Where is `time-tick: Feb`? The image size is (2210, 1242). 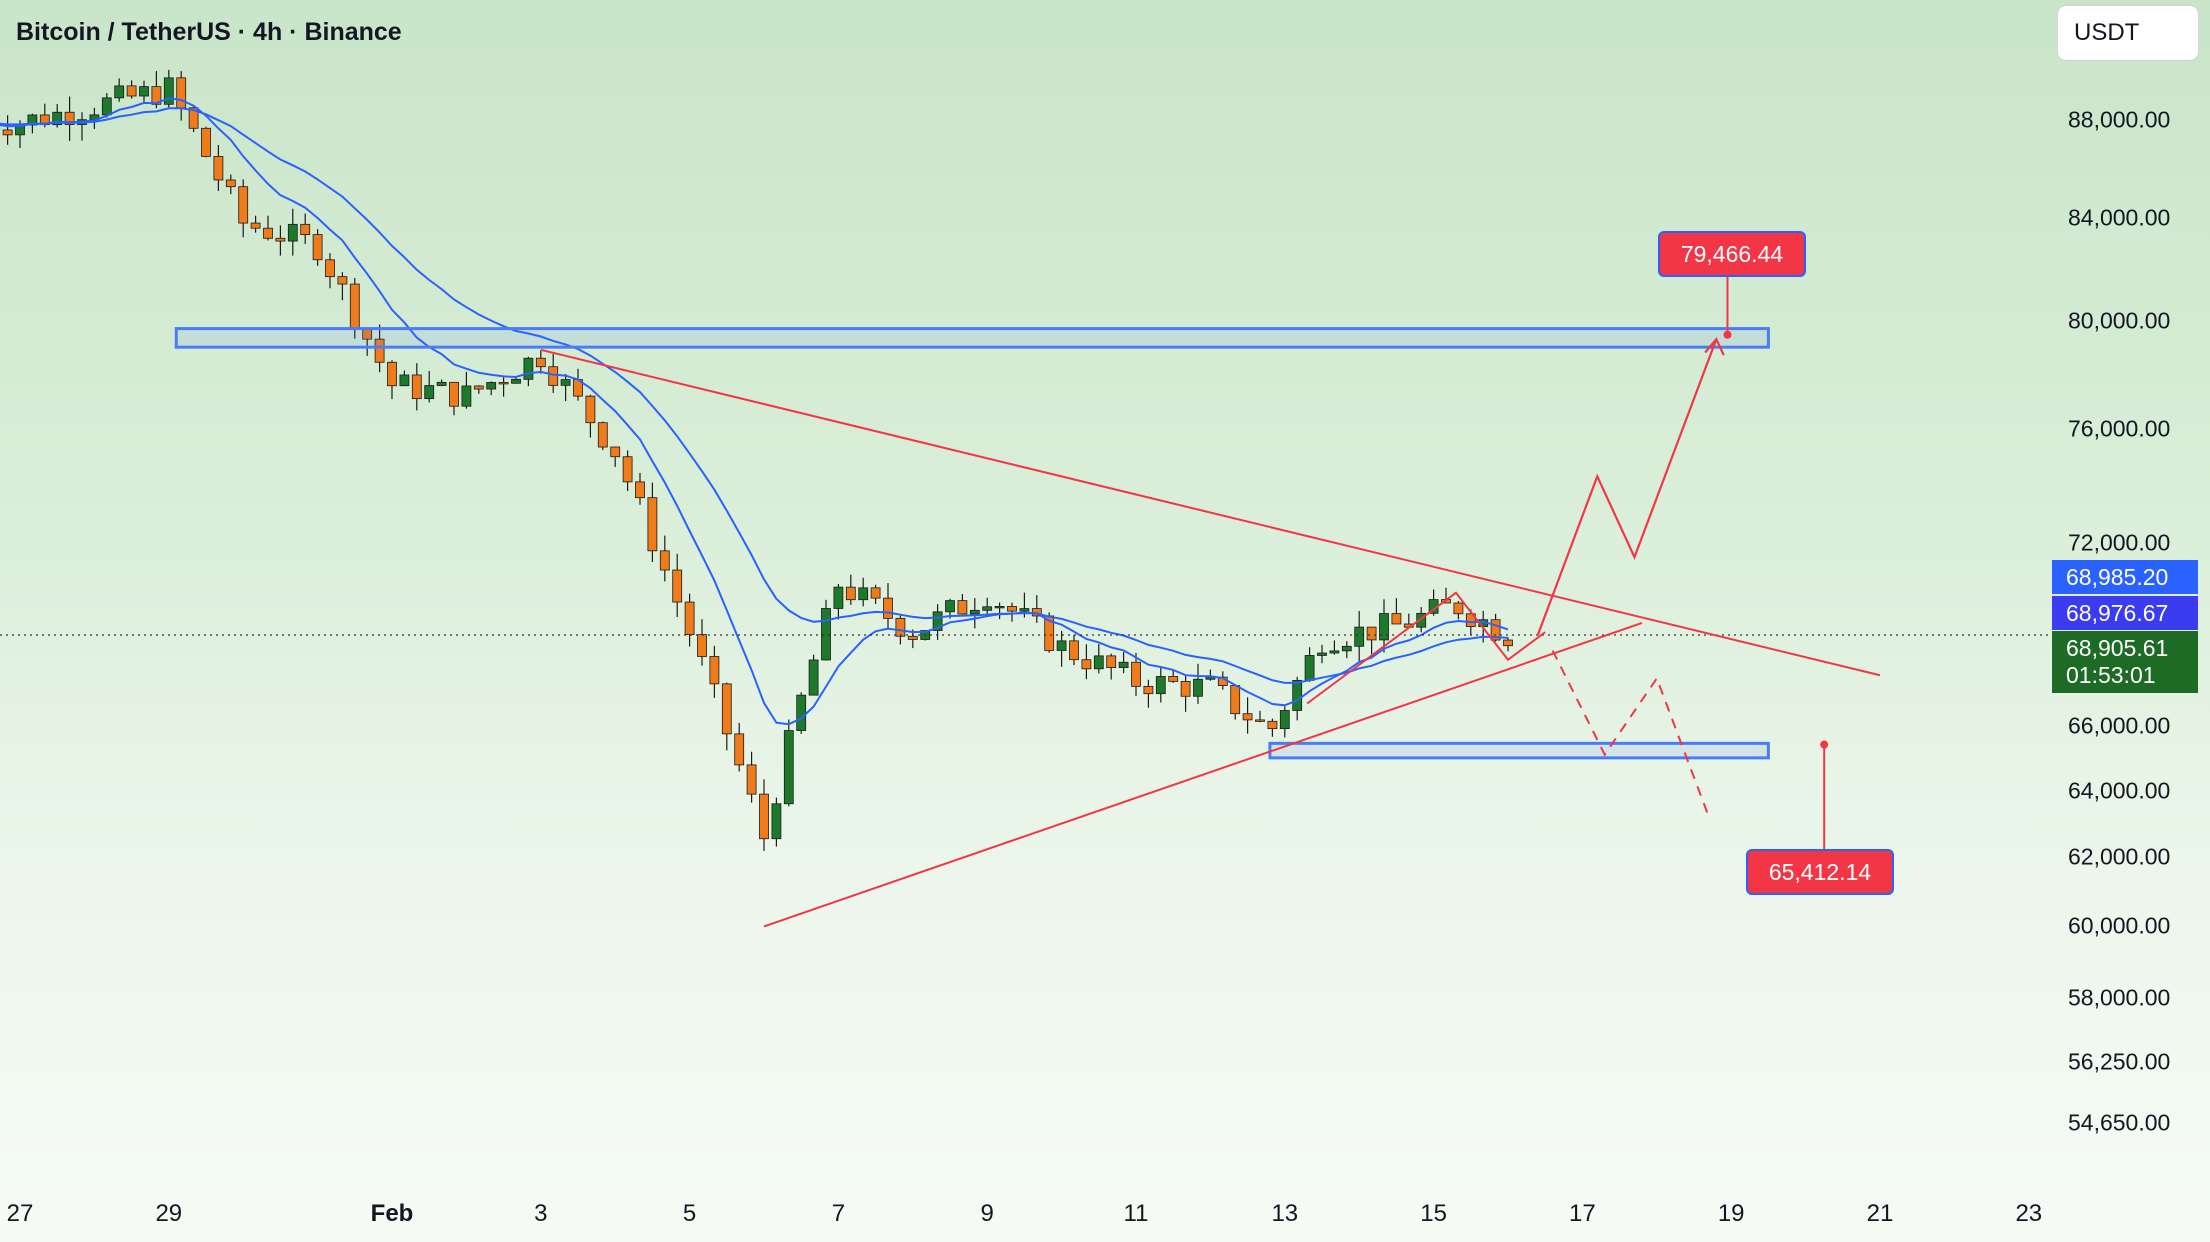 time-tick: Feb is located at coordinates (392, 1213).